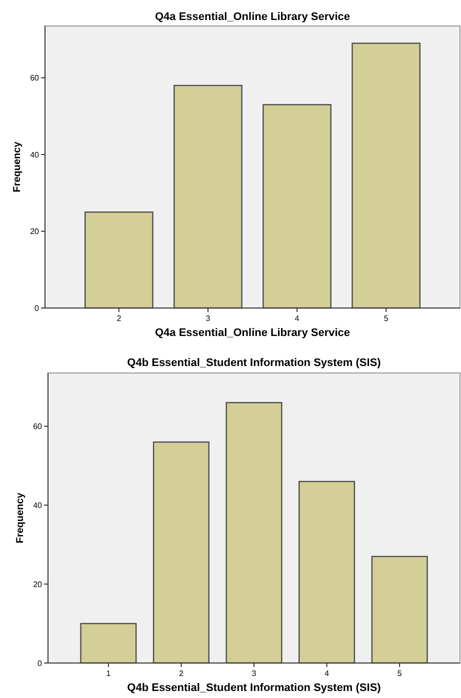  What do you see at coordinates (109, 673) in the screenshot?
I see `x-tick-label: 1` at bounding box center [109, 673].